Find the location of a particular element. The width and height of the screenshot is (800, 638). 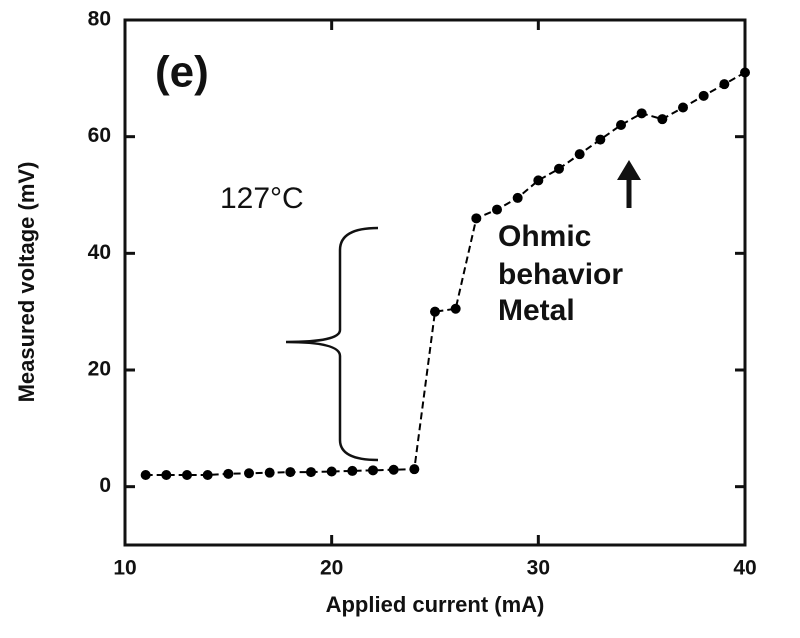

y-tick-label: 0 is located at coordinates (105, 485).